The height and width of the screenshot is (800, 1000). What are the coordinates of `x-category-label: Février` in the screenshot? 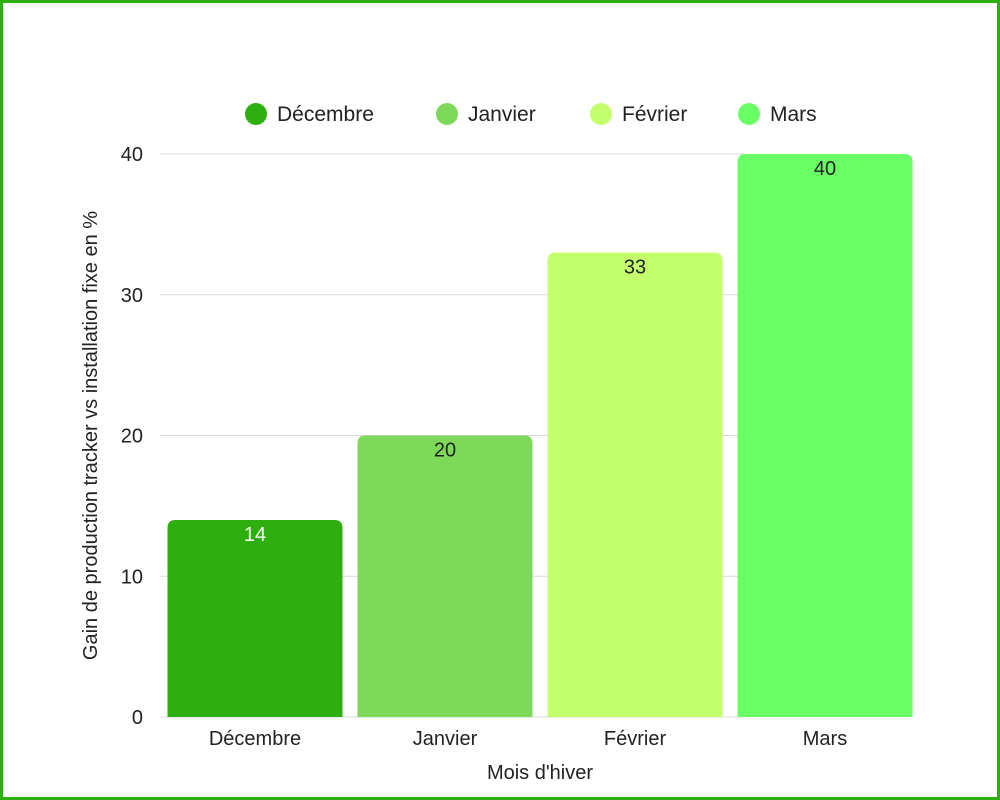 It's located at (635, 739).